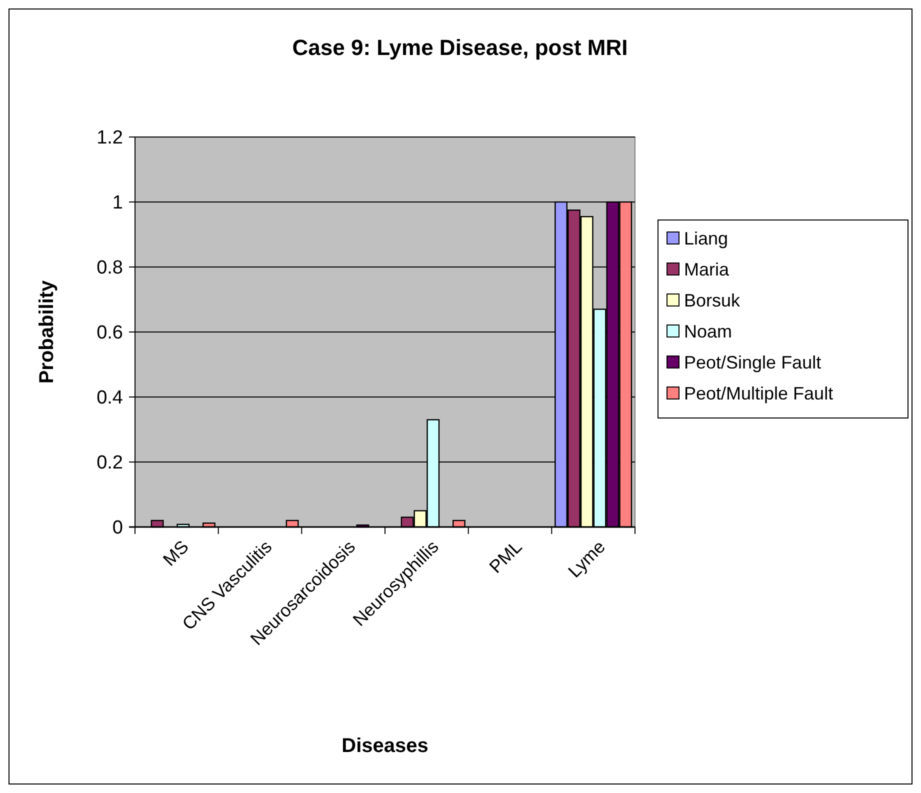  I want to click on y-tick-label: 1, so click(117, 203).